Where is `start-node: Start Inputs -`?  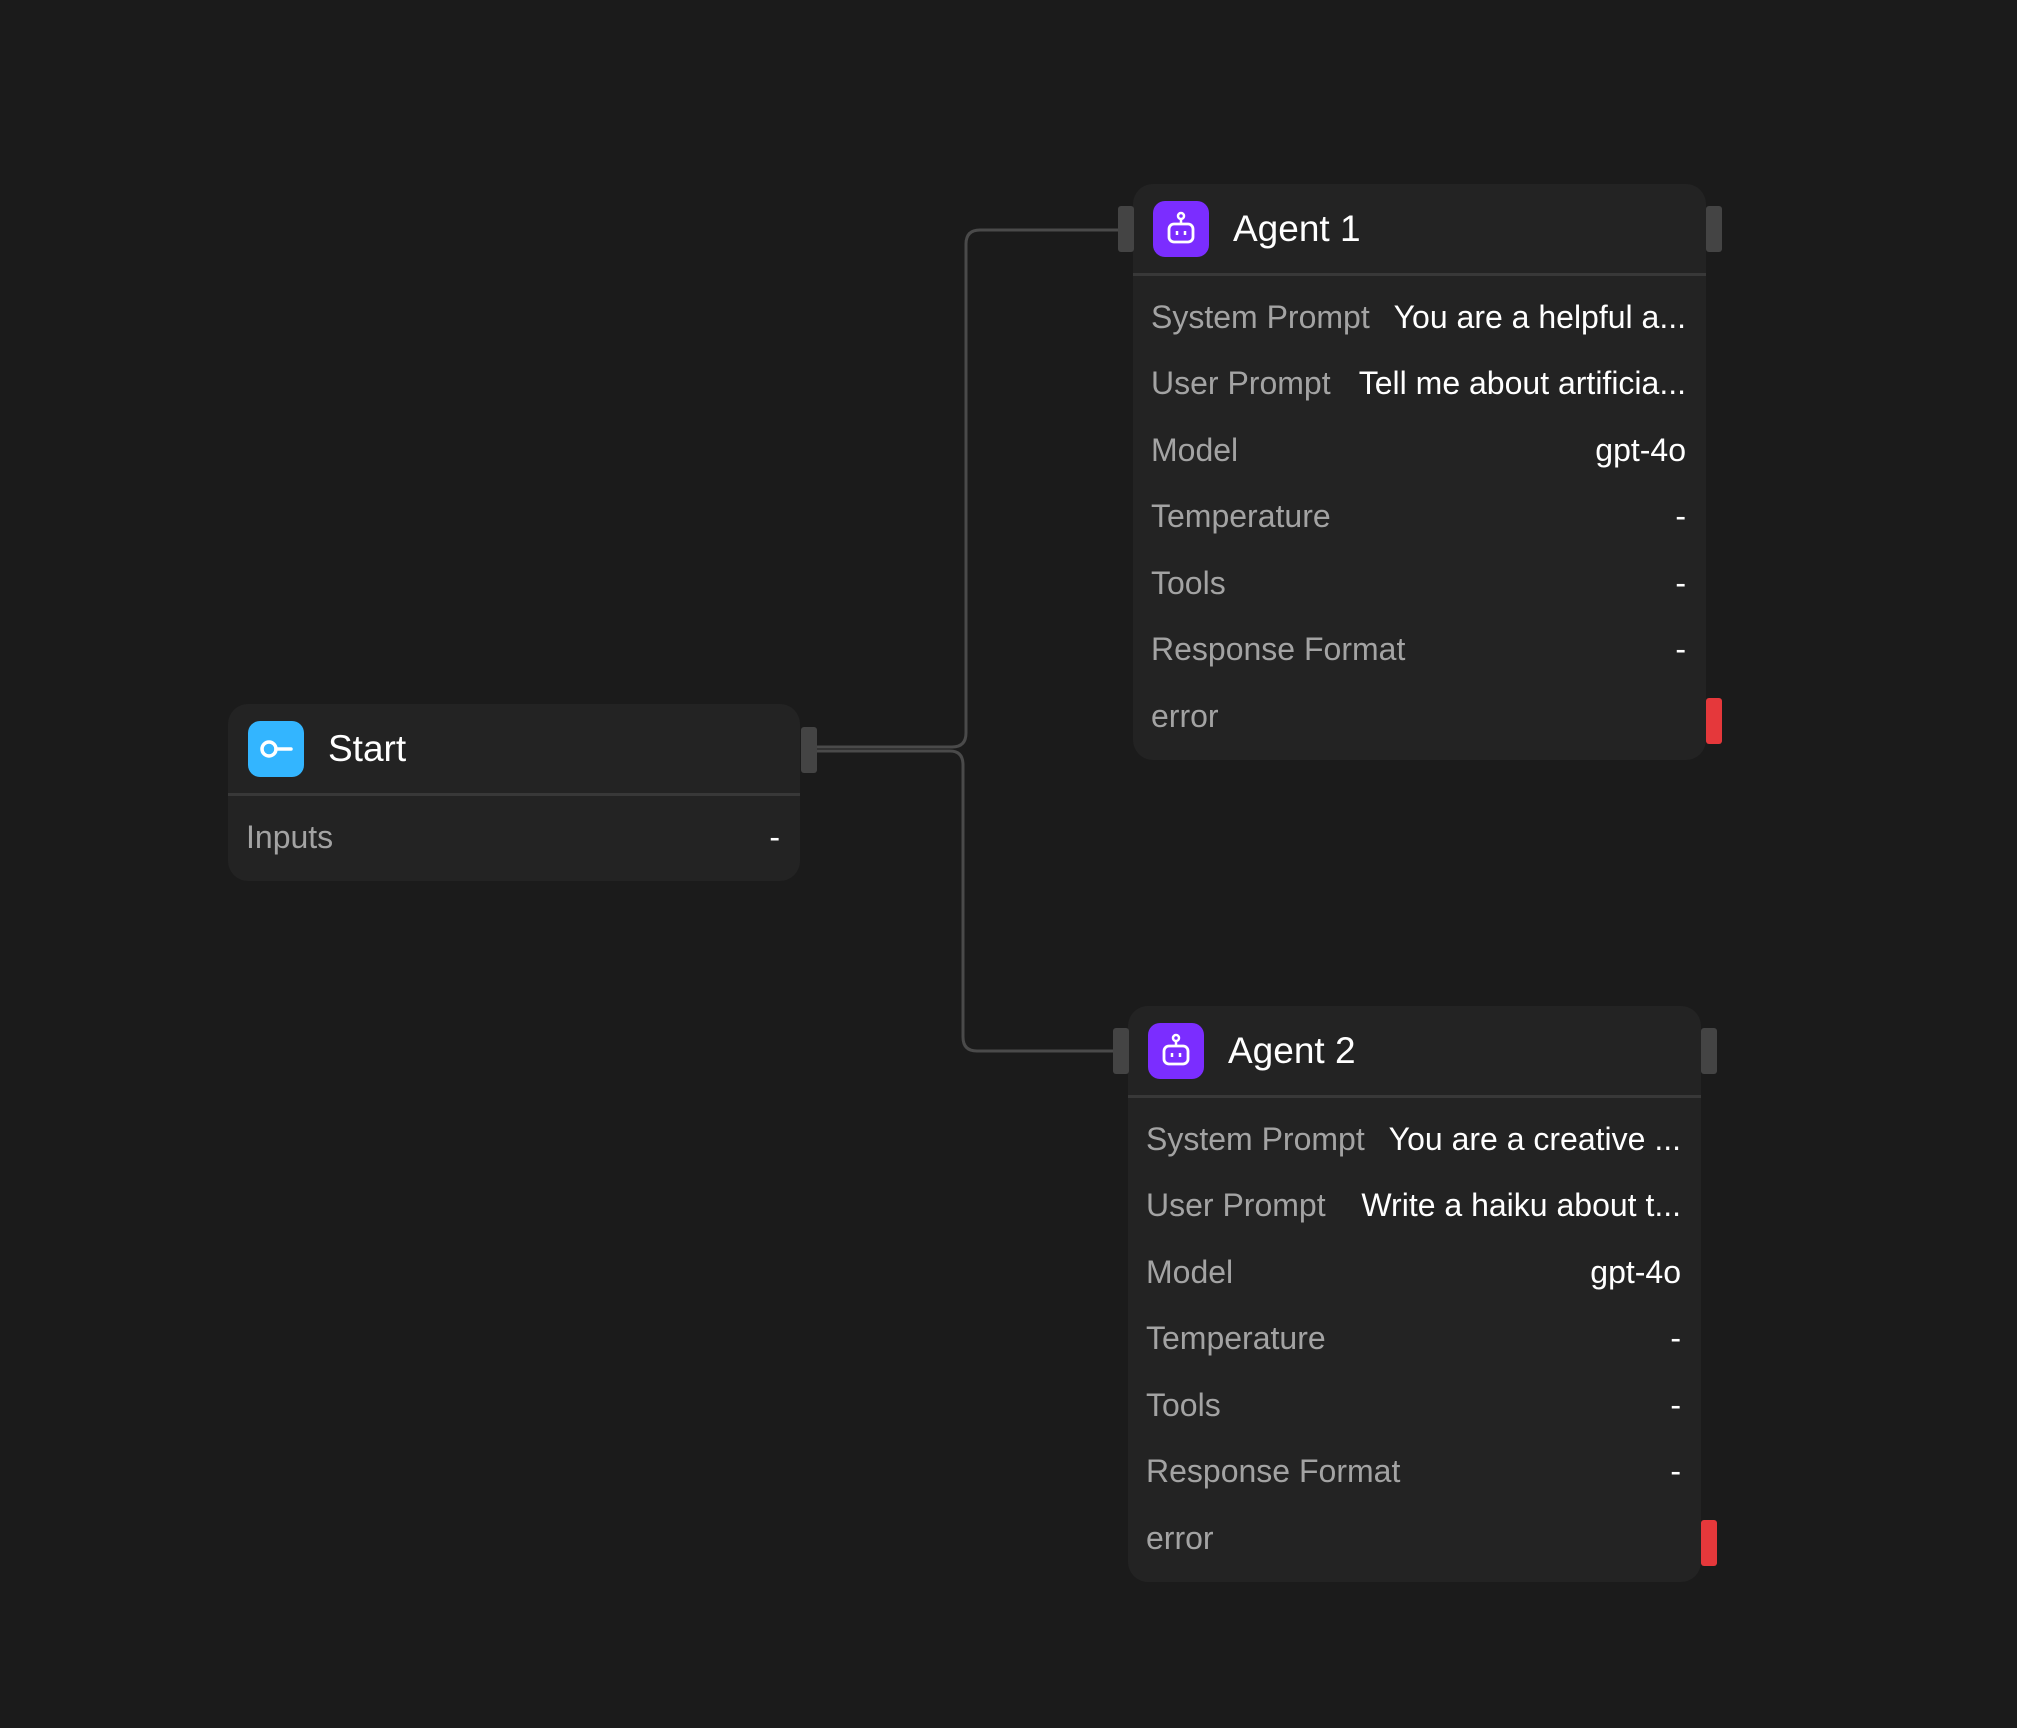 start-node: Start Inputs - is located at coordinates (514, 792).